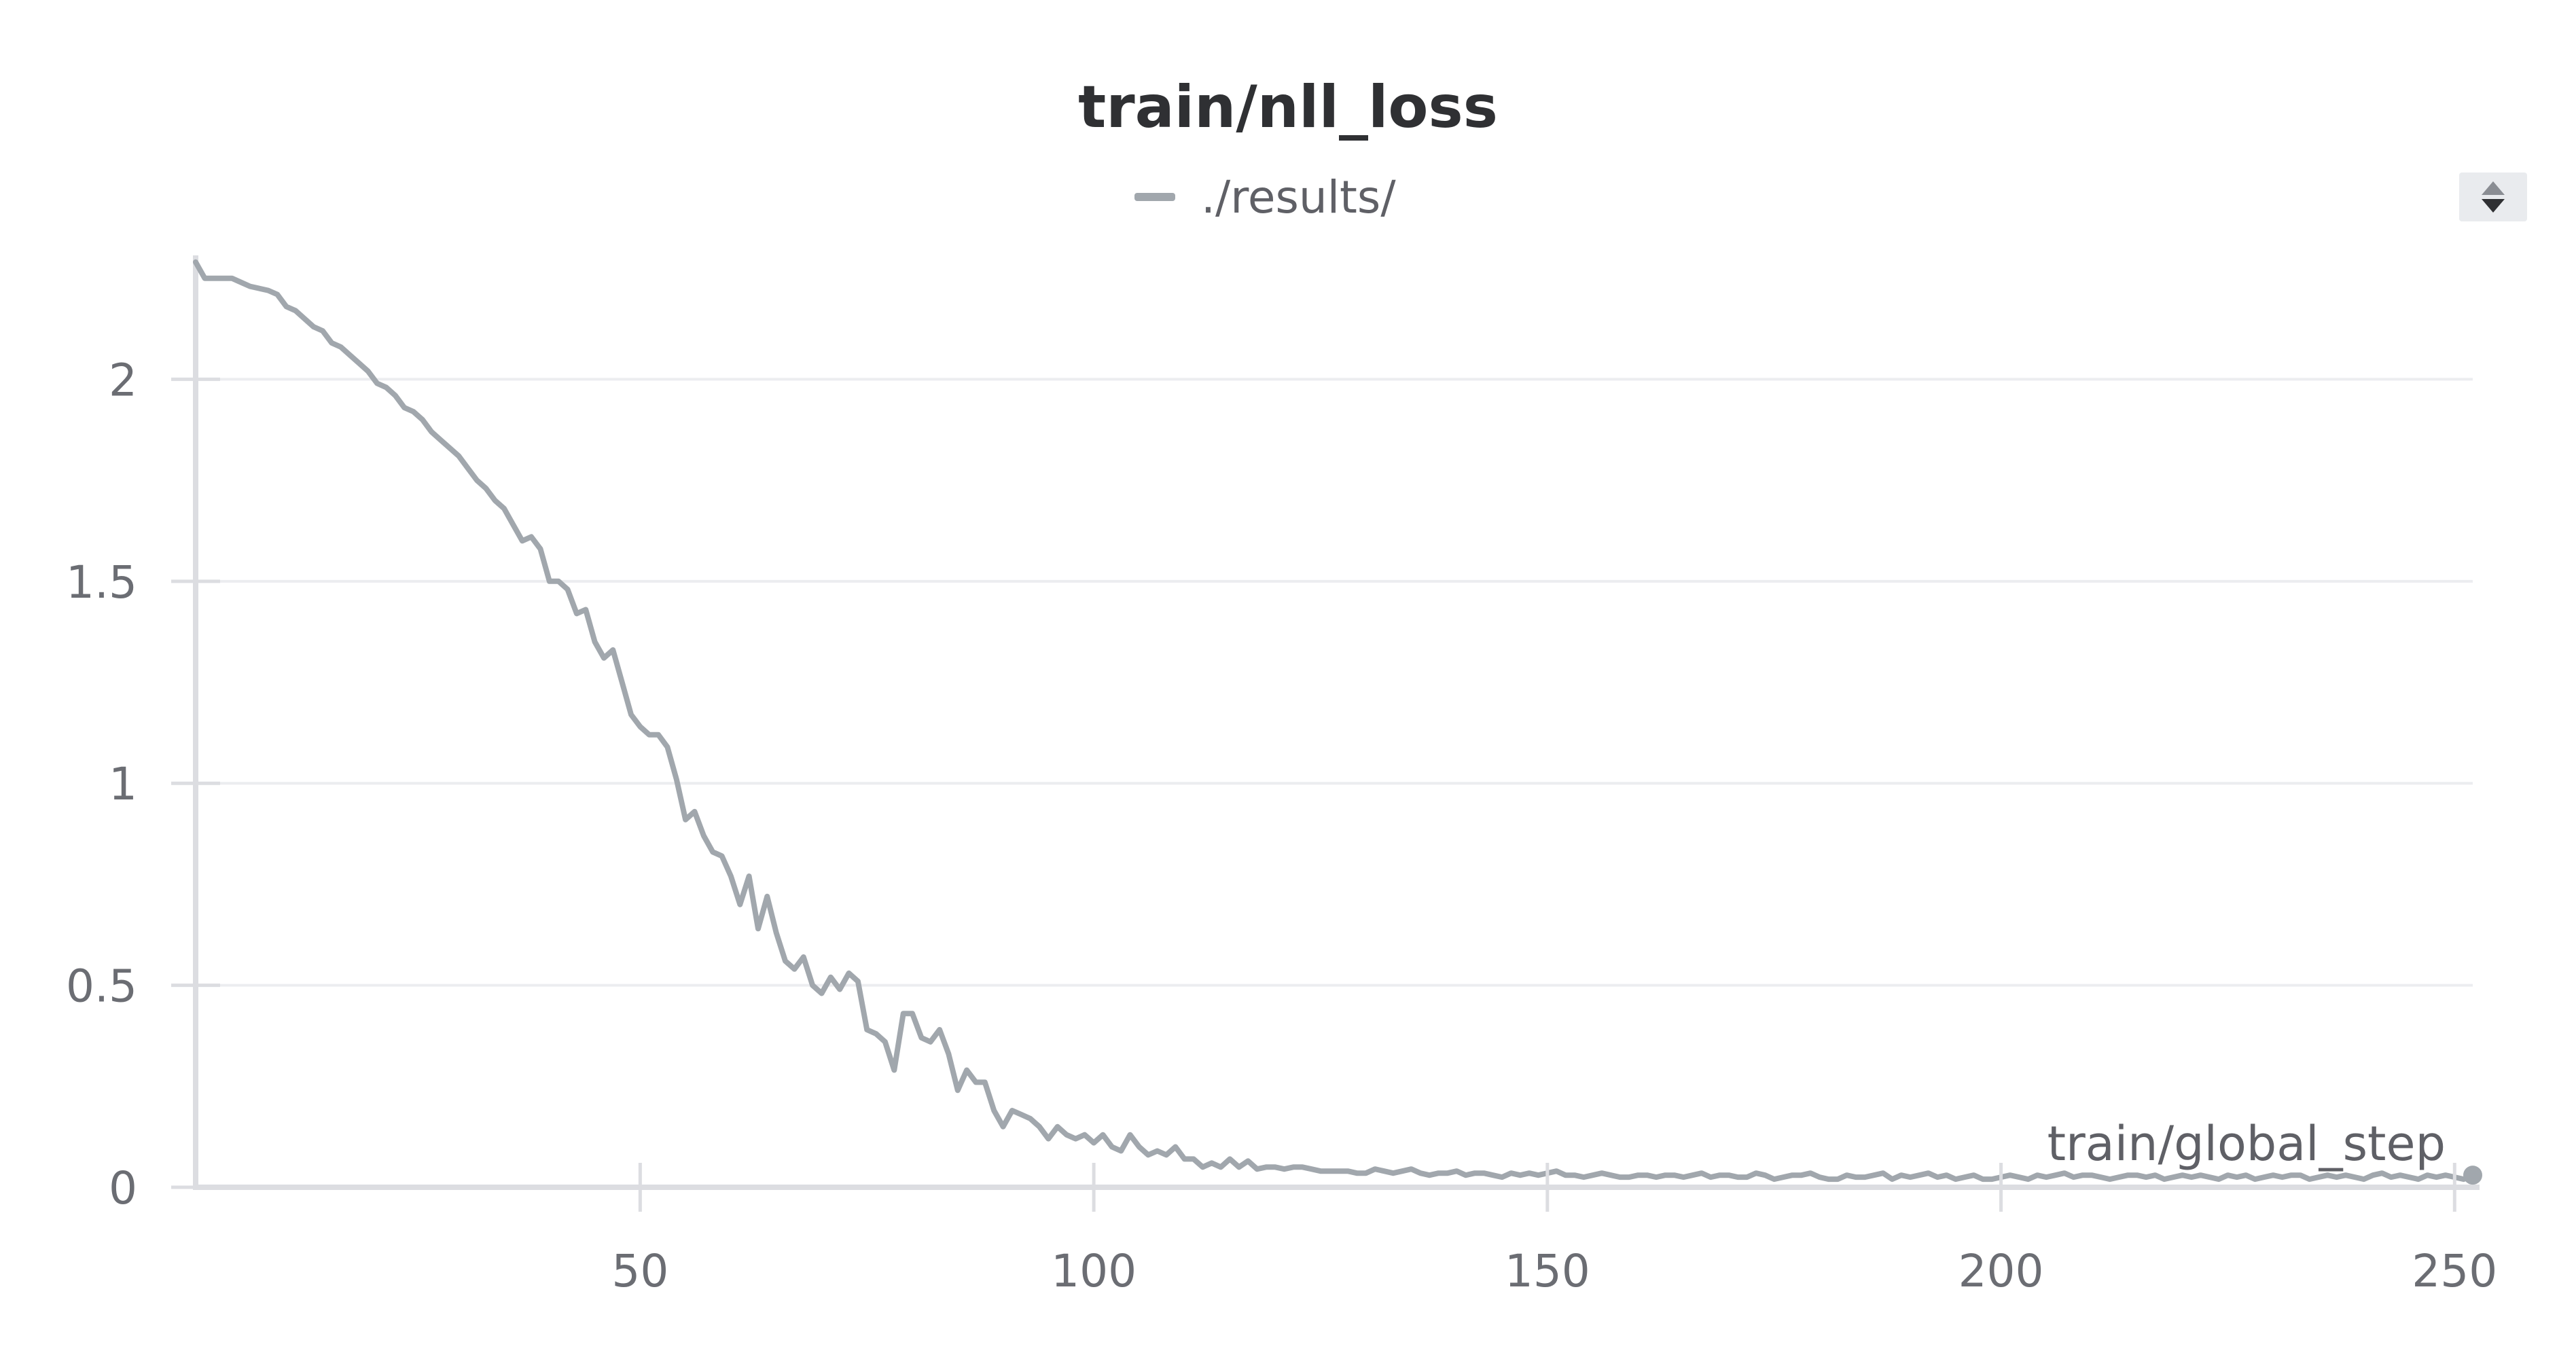  I want to click on y-tick-label: 1.5, so click(102, 582).